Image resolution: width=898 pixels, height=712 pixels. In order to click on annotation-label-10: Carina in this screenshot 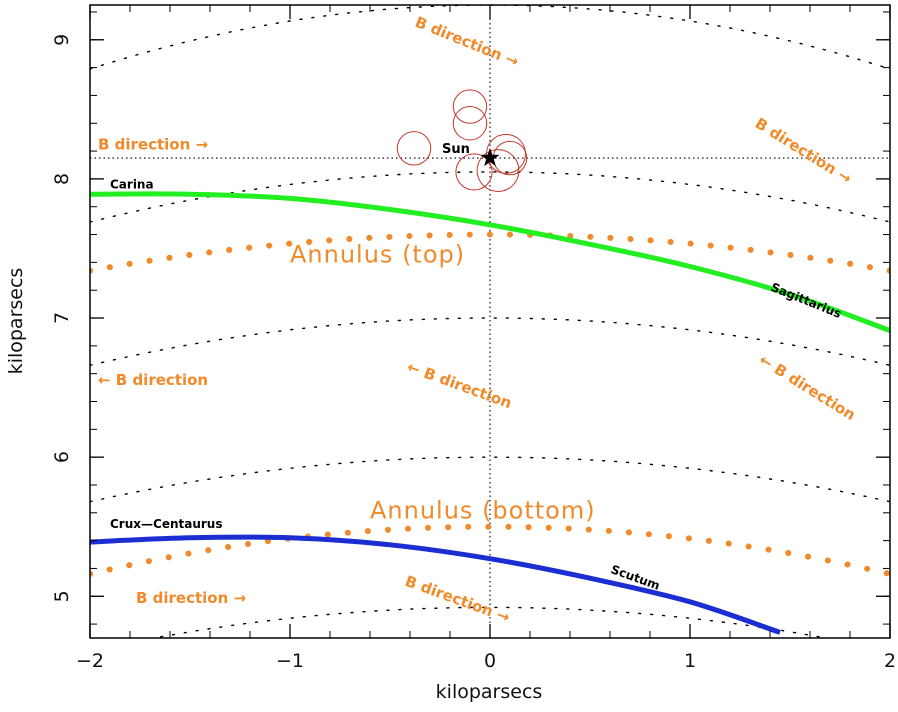, I will do `click(132, 185)`.